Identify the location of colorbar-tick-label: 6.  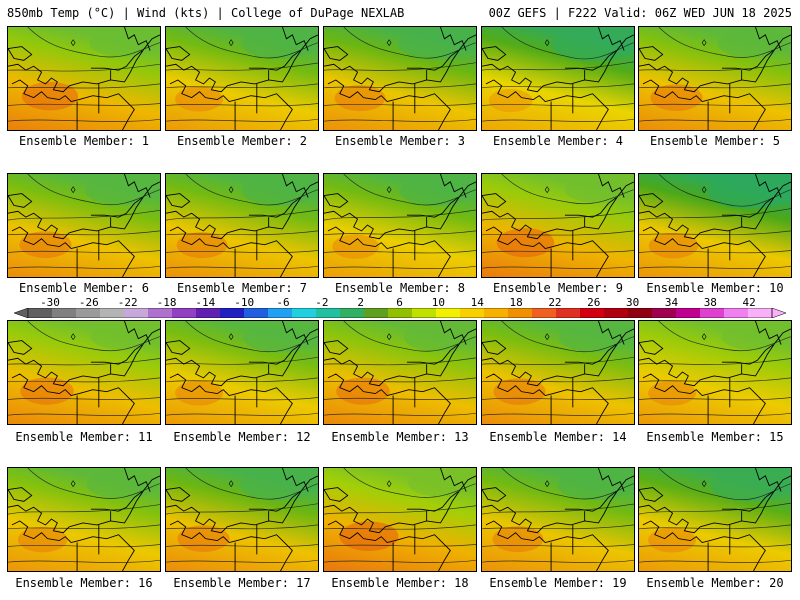
(399, 302).